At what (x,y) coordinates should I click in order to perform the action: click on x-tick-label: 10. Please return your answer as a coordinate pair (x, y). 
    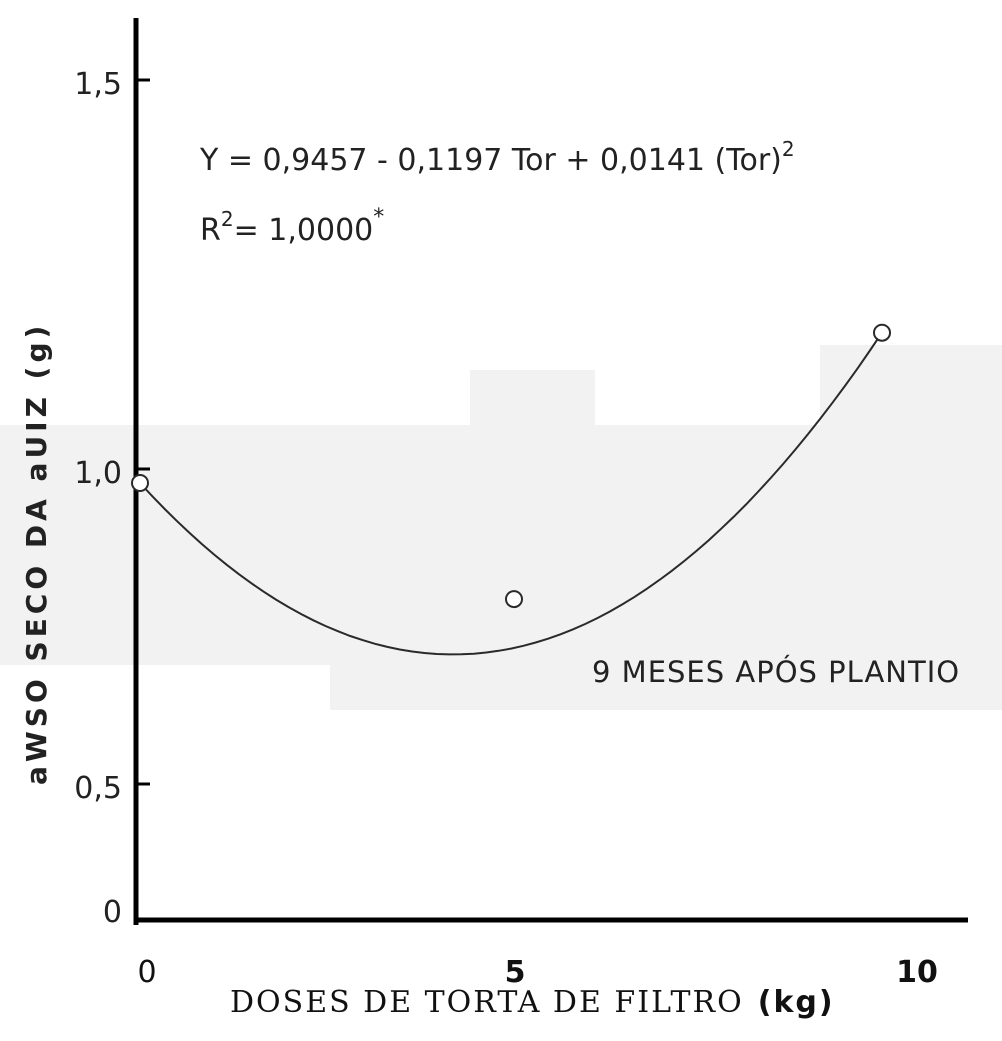
    Looking at the image, I should click on (917, 972).